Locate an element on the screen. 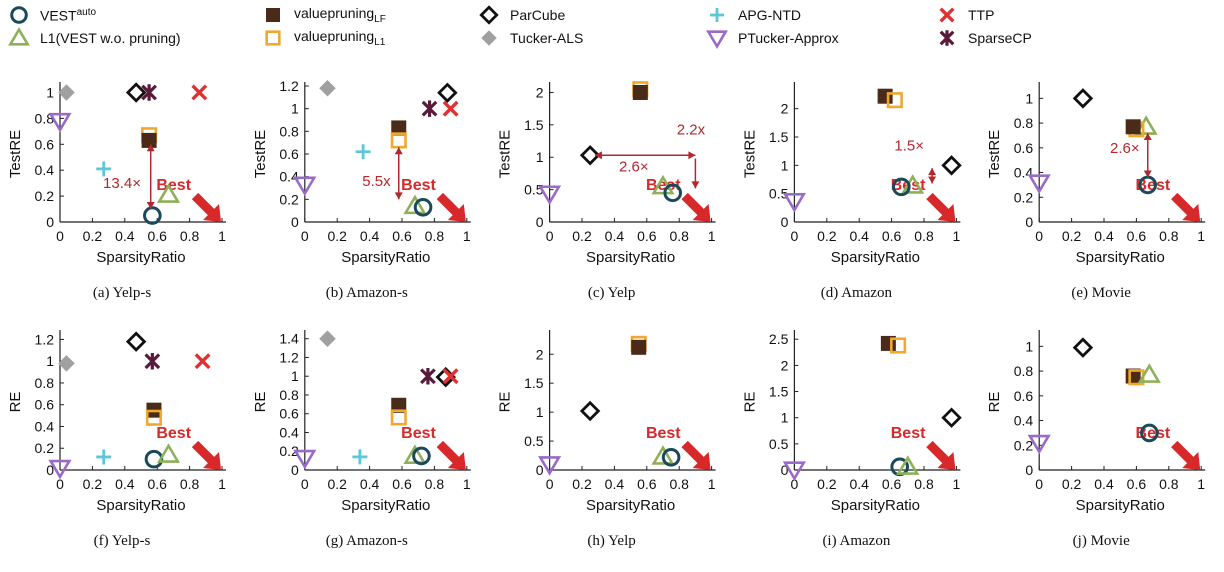  point-tucker_als is located at coordinates (66, 363).